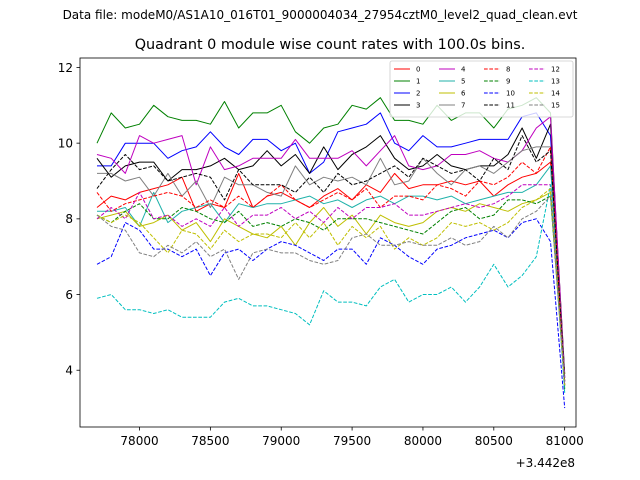 Image resolution: width=640 pixels, height=480 pixels. What do you see at coordinates (65, 68) in the screenshot?
I see `y-tick-label: 12` at bounding box center [65, 68].